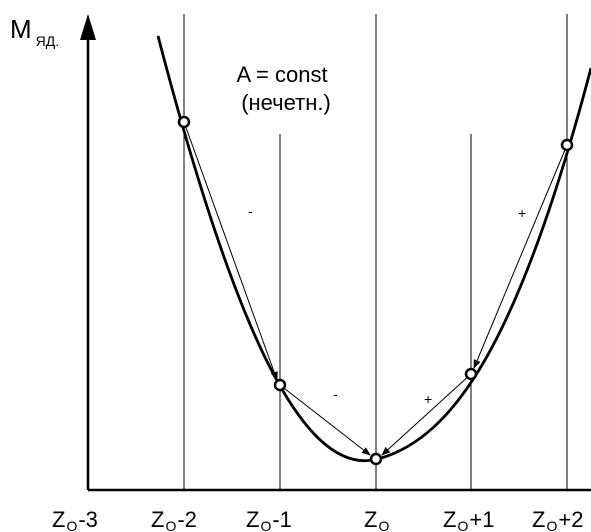 The height and width of the screenshot is (532, 591). I want to click on x-tick-zo: ZO, so click(376, 519).